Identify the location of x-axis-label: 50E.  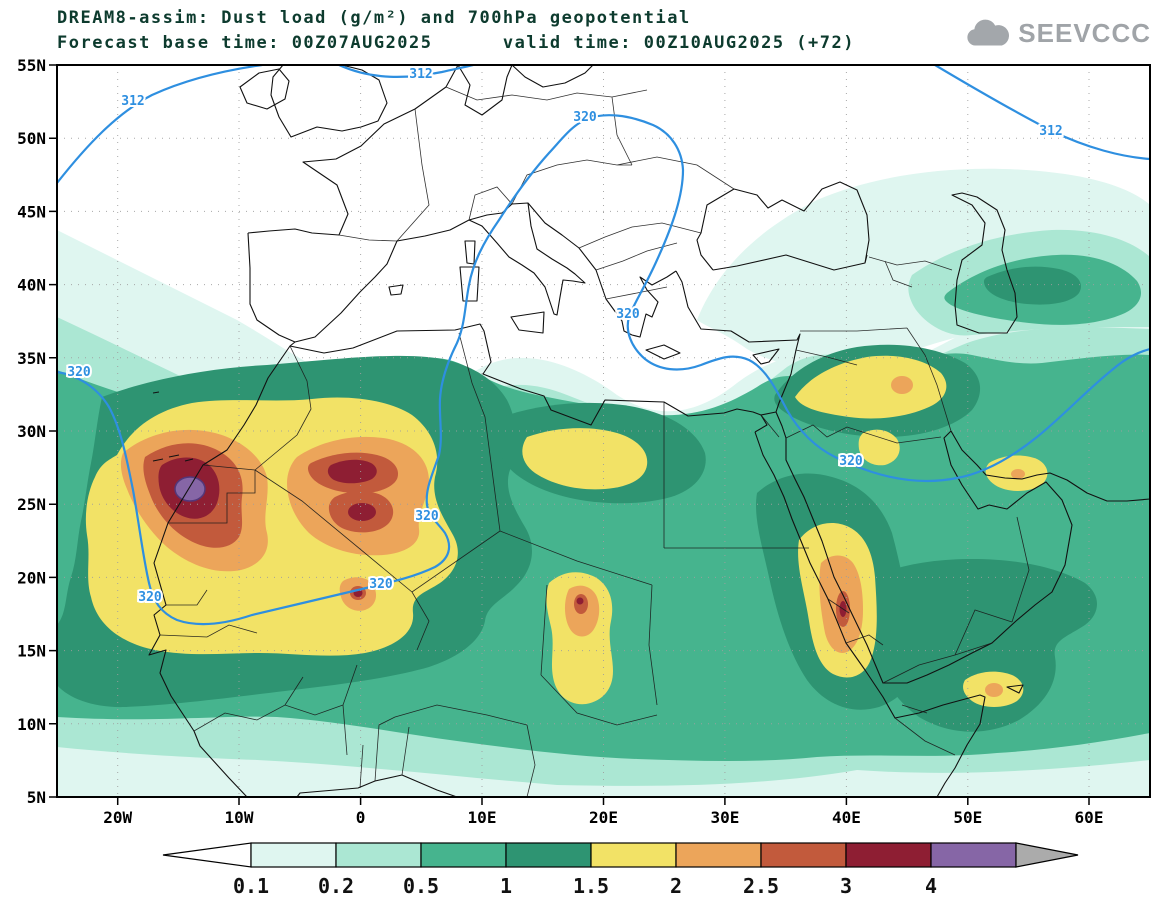
(967, 817).